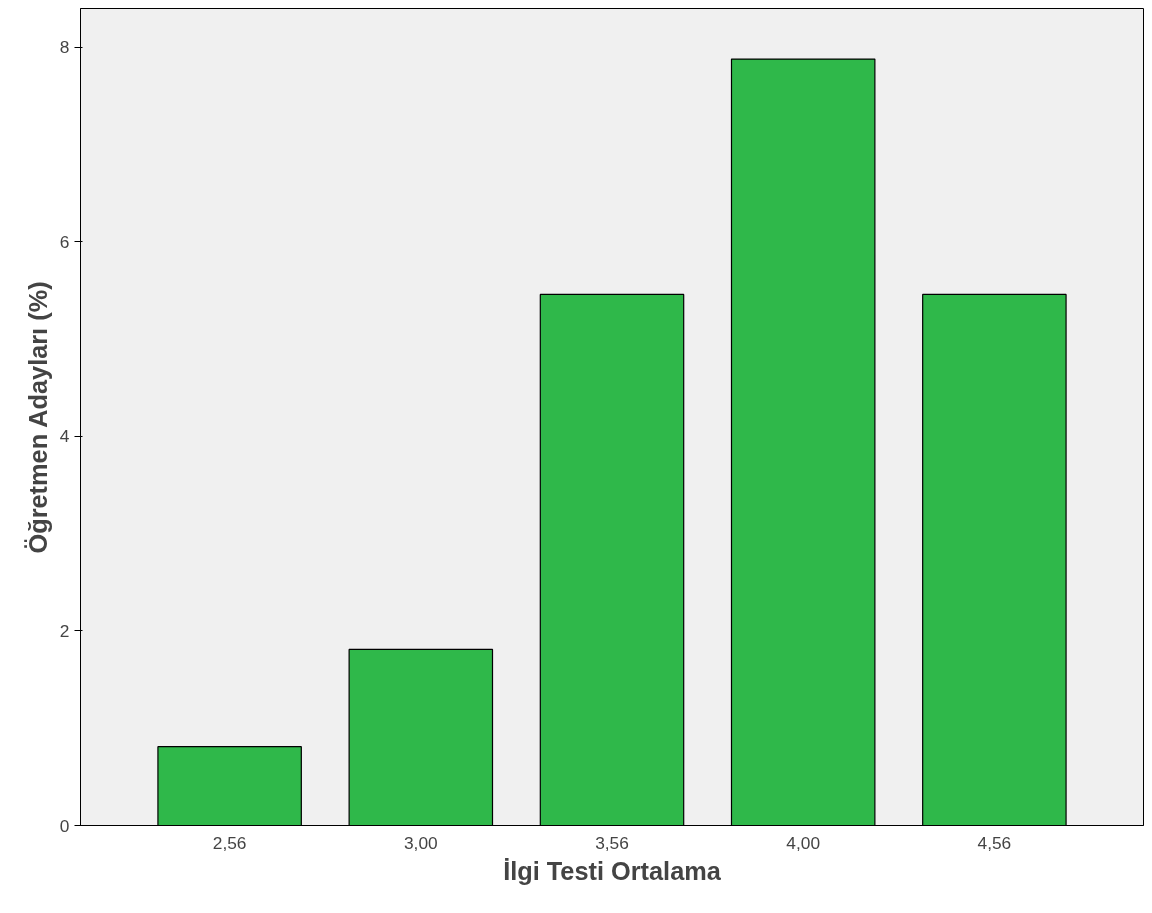 This screenshot has height=913, width=1152. What do you see at coordinates (64, 241) in the screenshot?
I see `y-tick-label: 6` at bounding box center [64, 241].